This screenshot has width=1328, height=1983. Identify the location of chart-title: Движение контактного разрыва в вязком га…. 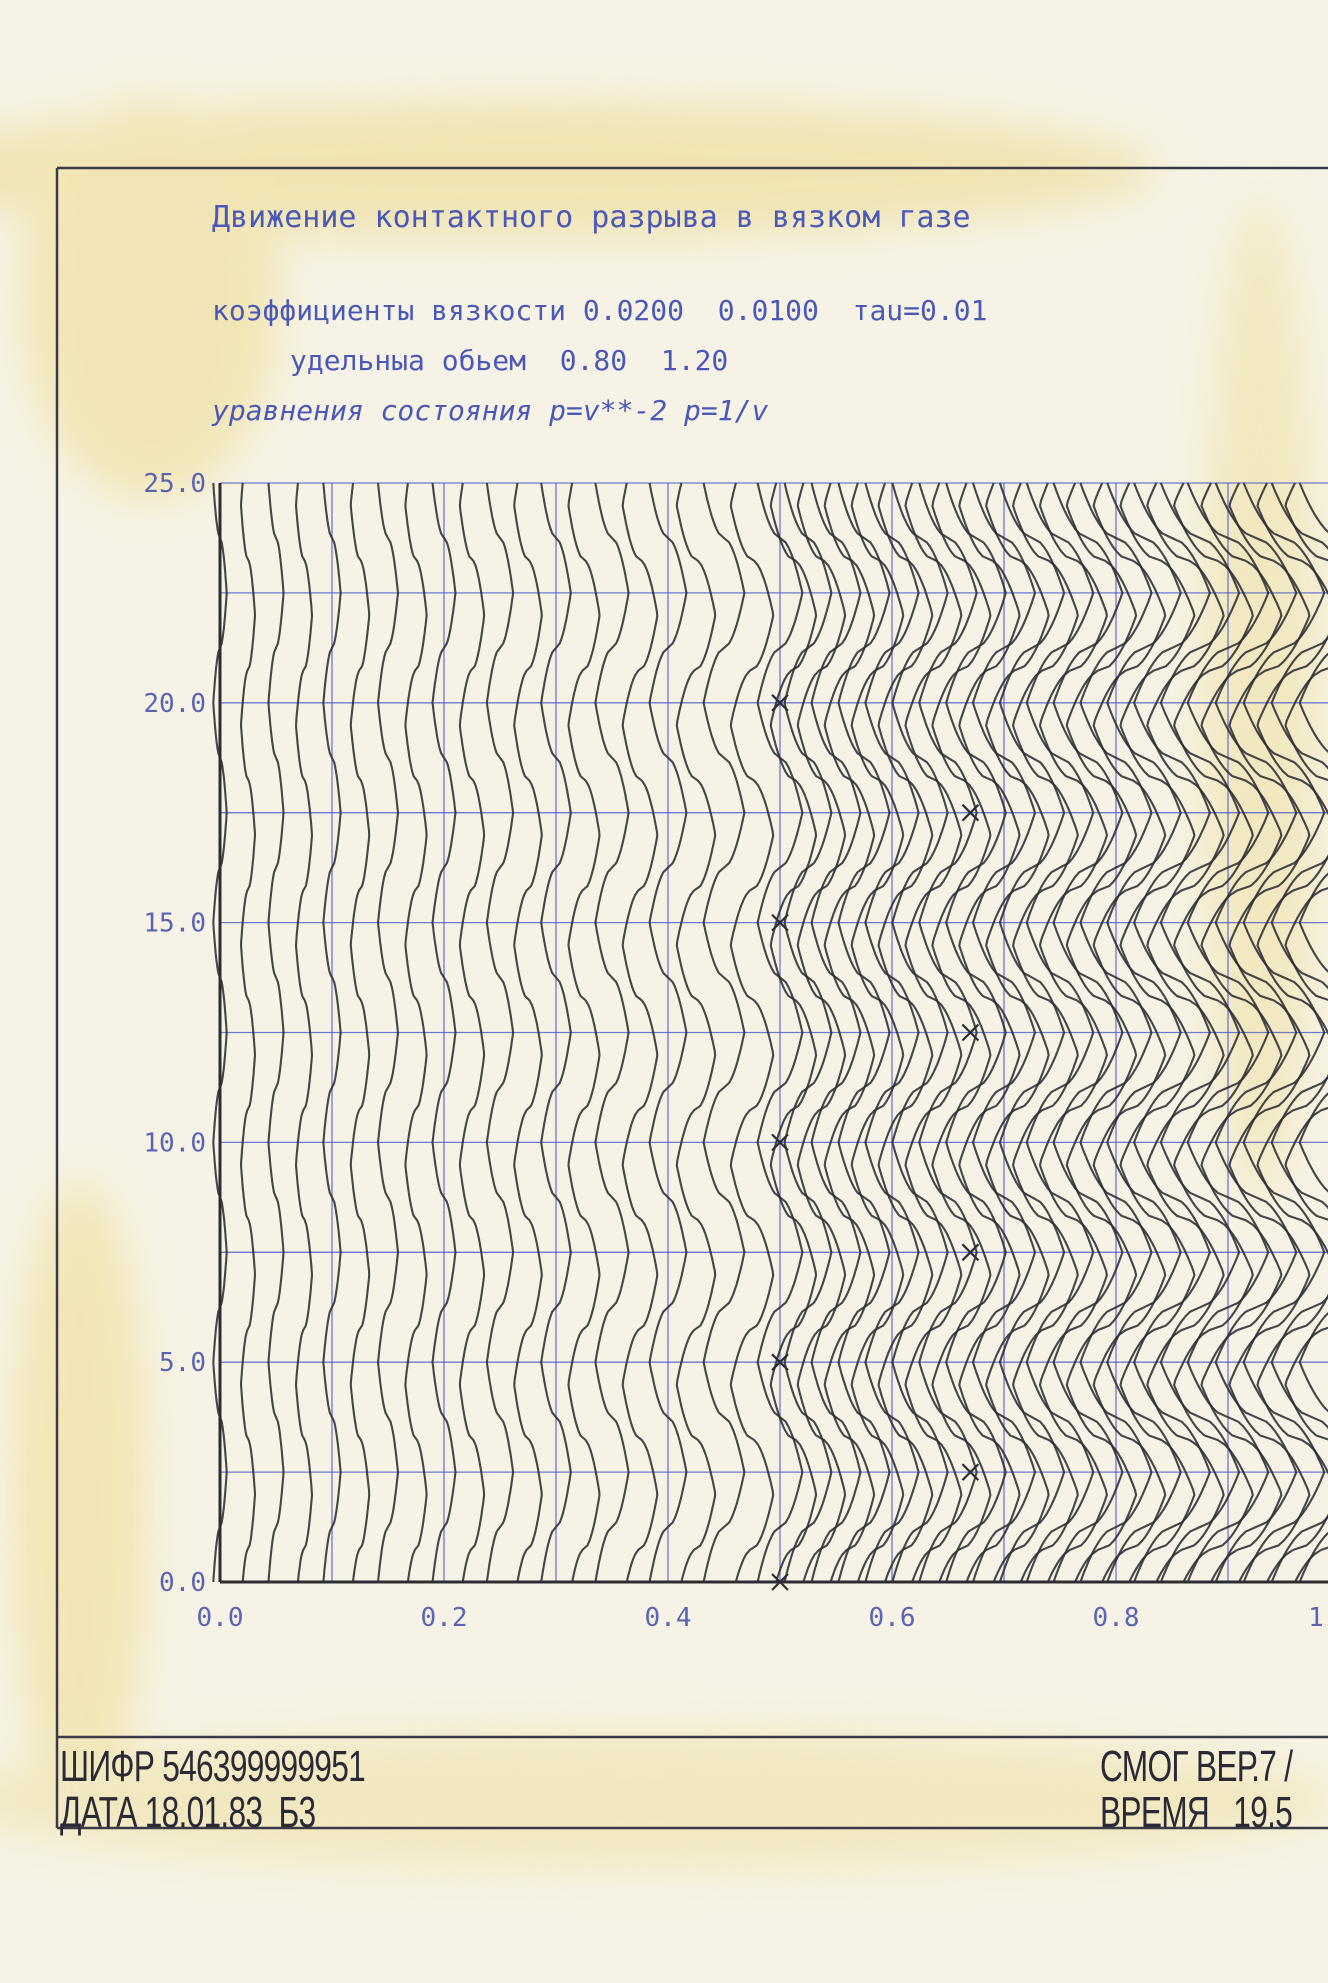
(591, 217).